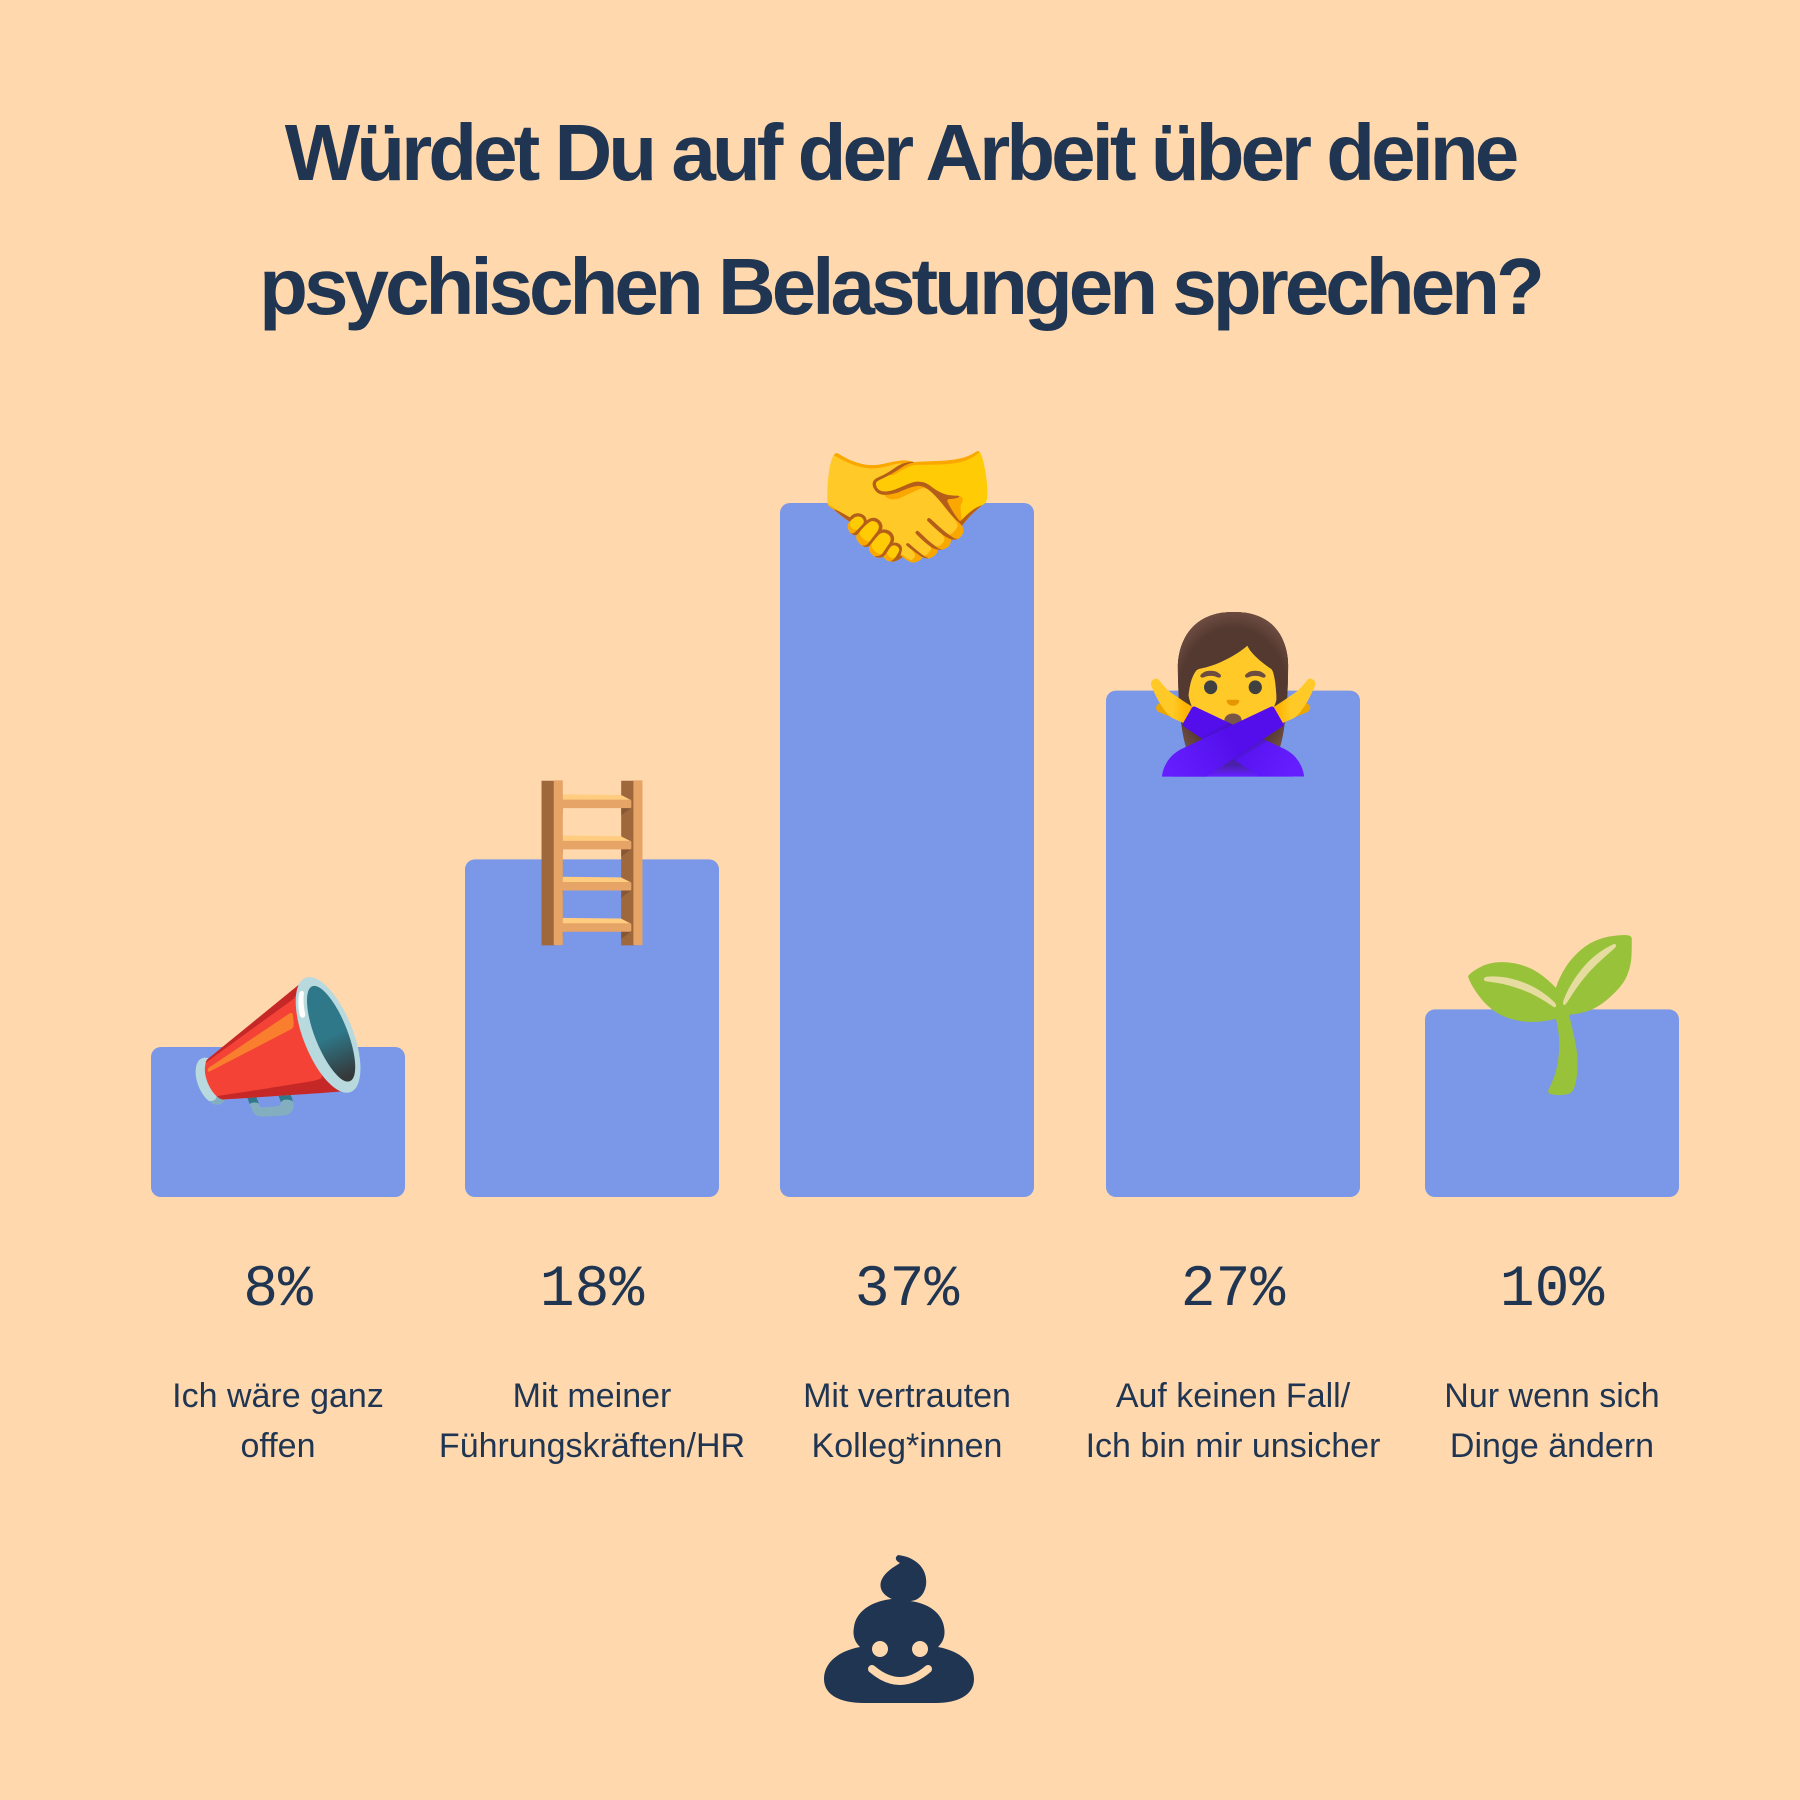  Describe the element at coordinates (901, 152) in the screenshot. I see `chart-title-line-1: Würdet Du auf der Arbeit über deine` at that location.